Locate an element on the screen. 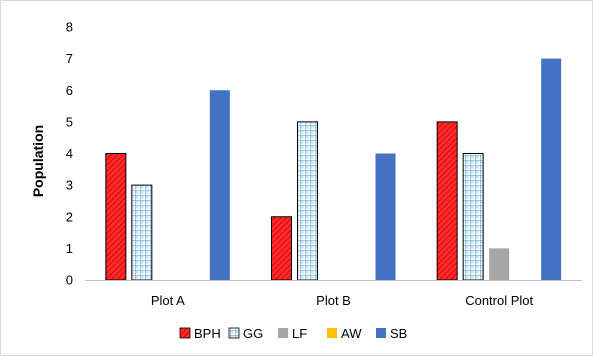 Image resolution: width=593 pixels, height=361 pixels. legend-label: GG is located at coordinates (253, 333).